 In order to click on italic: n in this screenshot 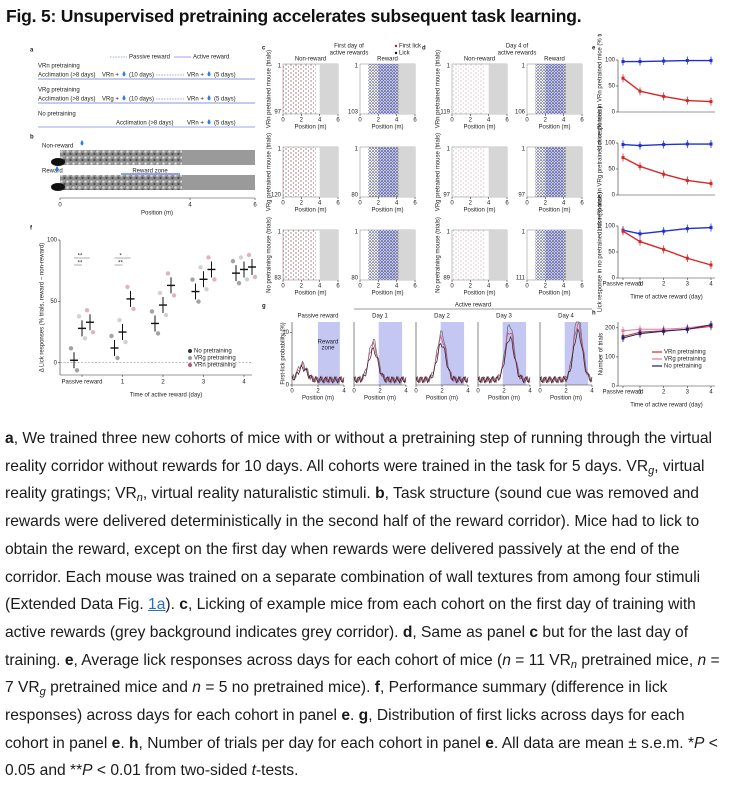, I will do `click(196, 688)`.